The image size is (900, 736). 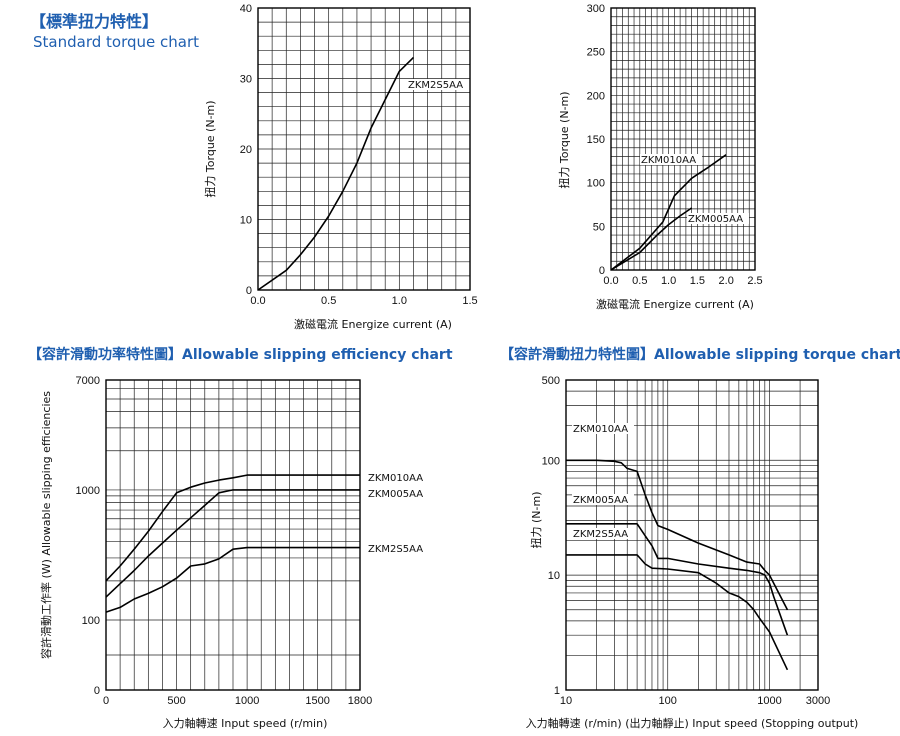 I want to click on x-tick-label: 500, so click(x=176, y=701).